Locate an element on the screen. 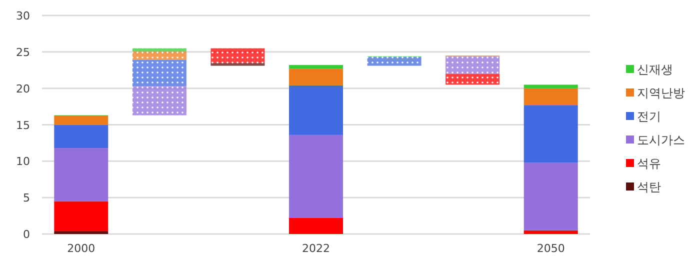  y-tick-label: 10 is located at coordinates (23, 161).